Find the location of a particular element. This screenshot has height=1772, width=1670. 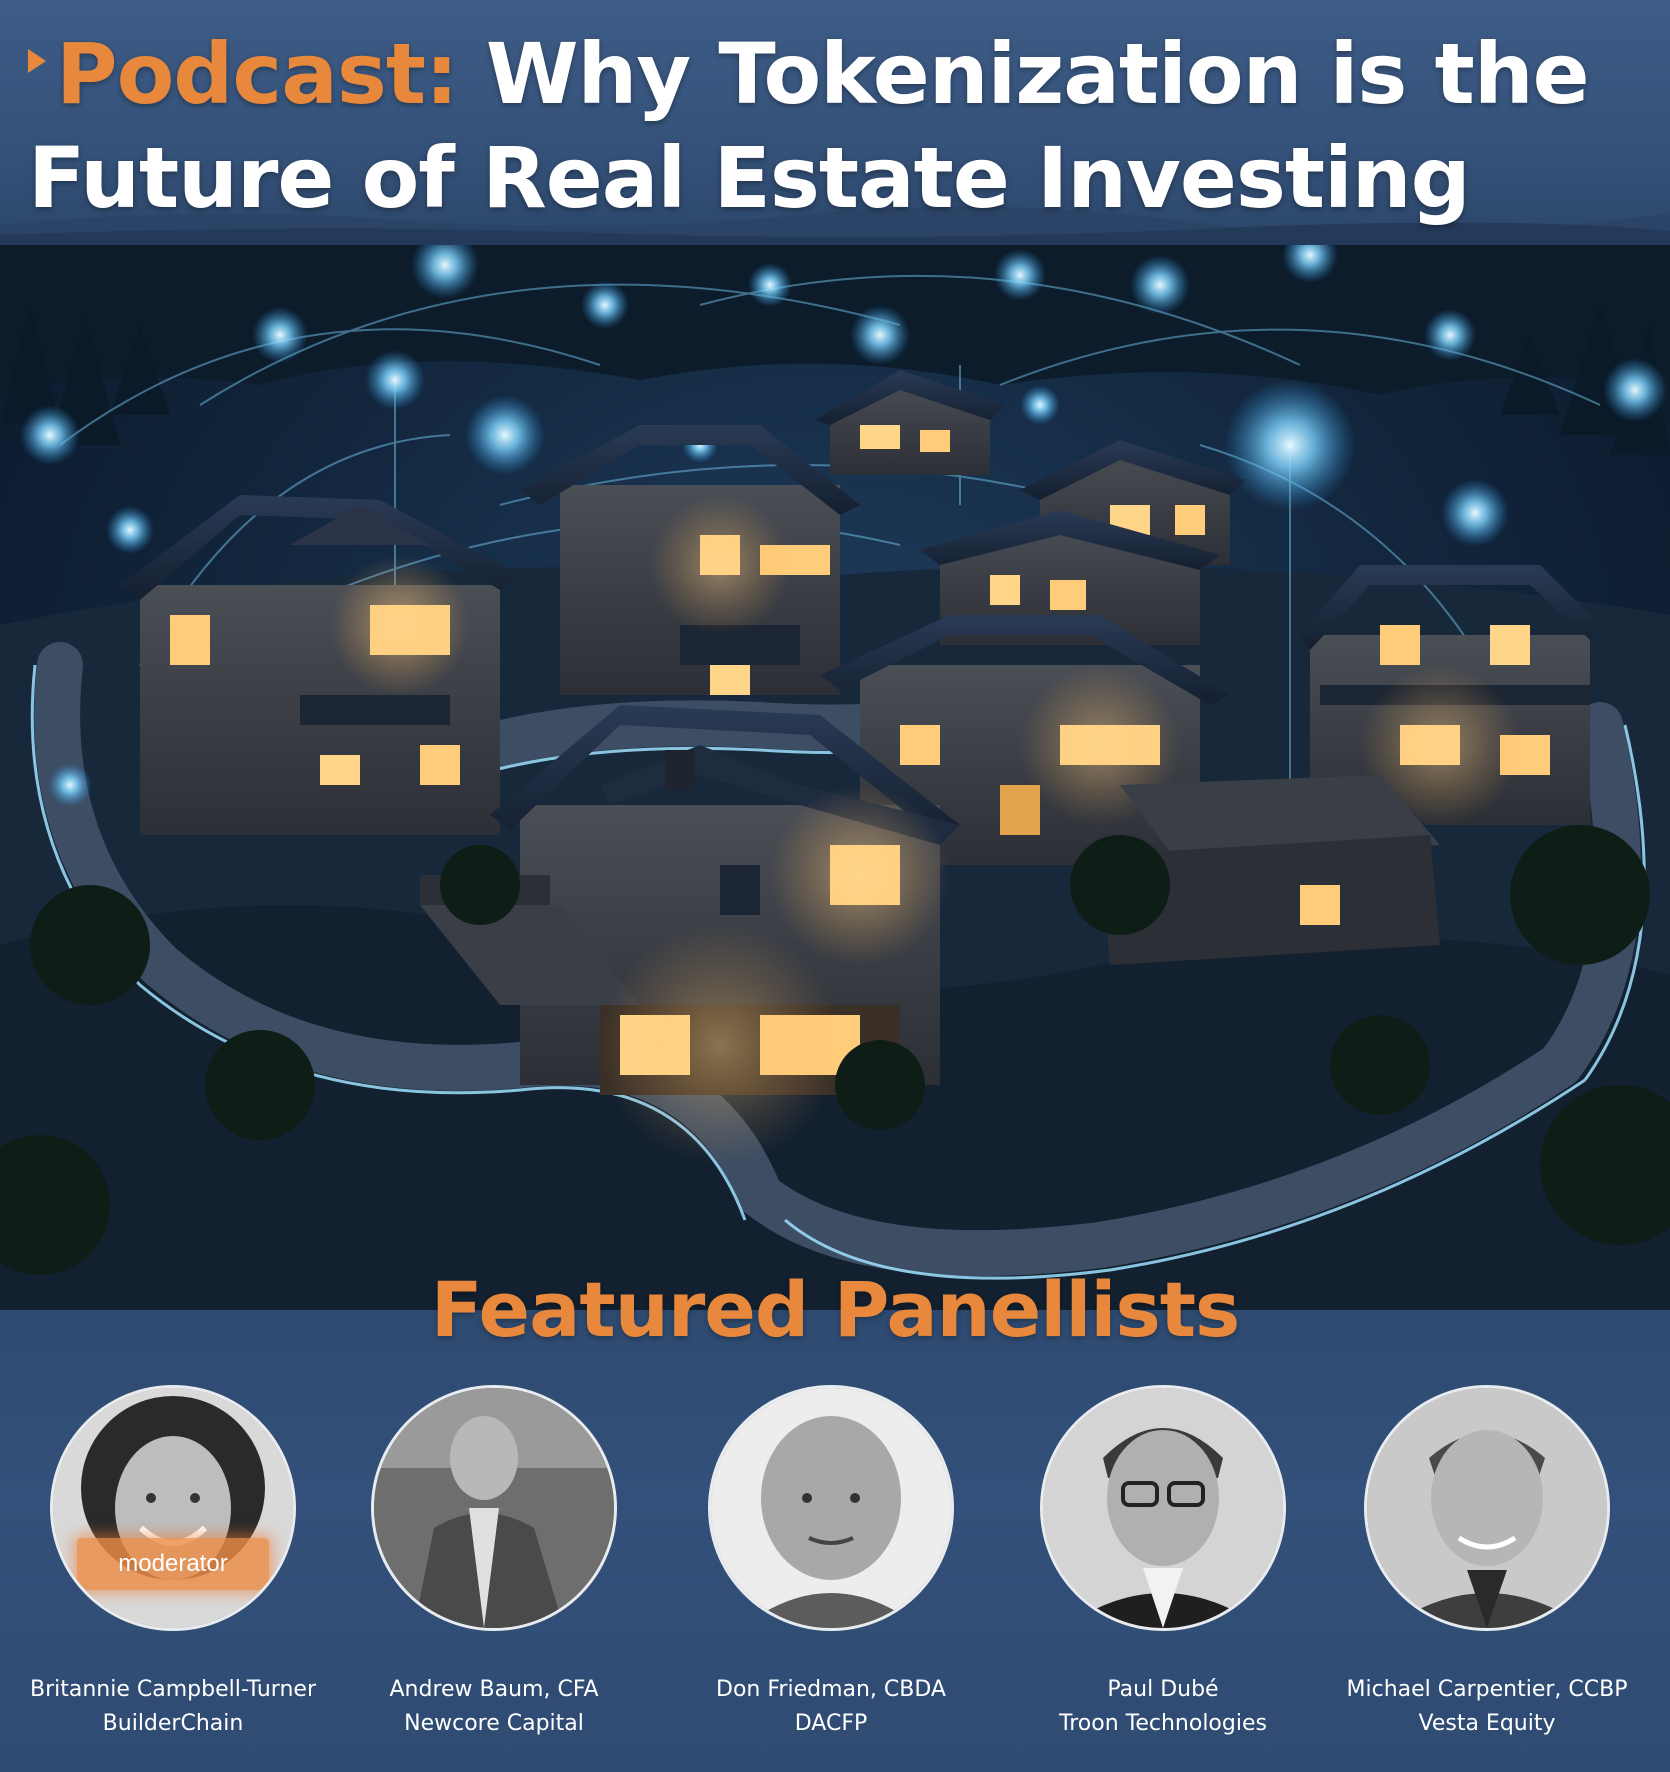

panelist-card: Michael Carpentier, CCBP Vesta Equity is located at coordinates (1487, 1563).